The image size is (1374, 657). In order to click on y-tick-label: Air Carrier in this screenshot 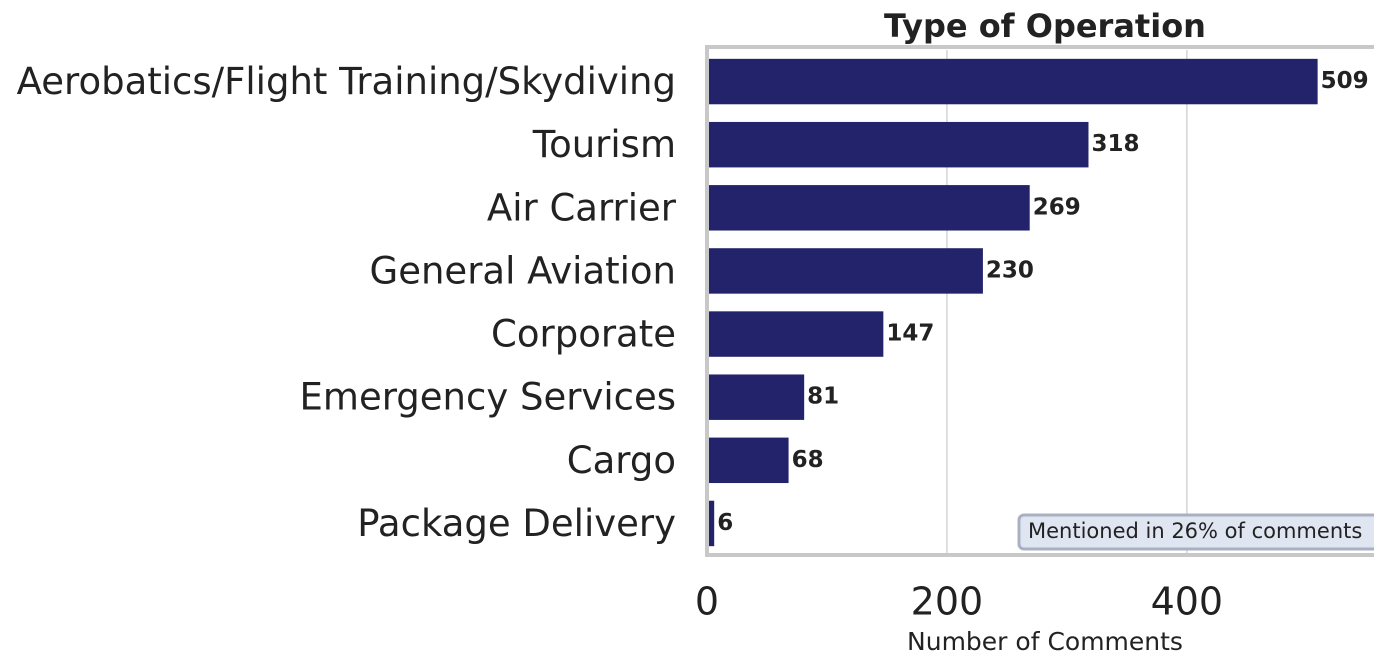, I will do `click(582, 207)`.